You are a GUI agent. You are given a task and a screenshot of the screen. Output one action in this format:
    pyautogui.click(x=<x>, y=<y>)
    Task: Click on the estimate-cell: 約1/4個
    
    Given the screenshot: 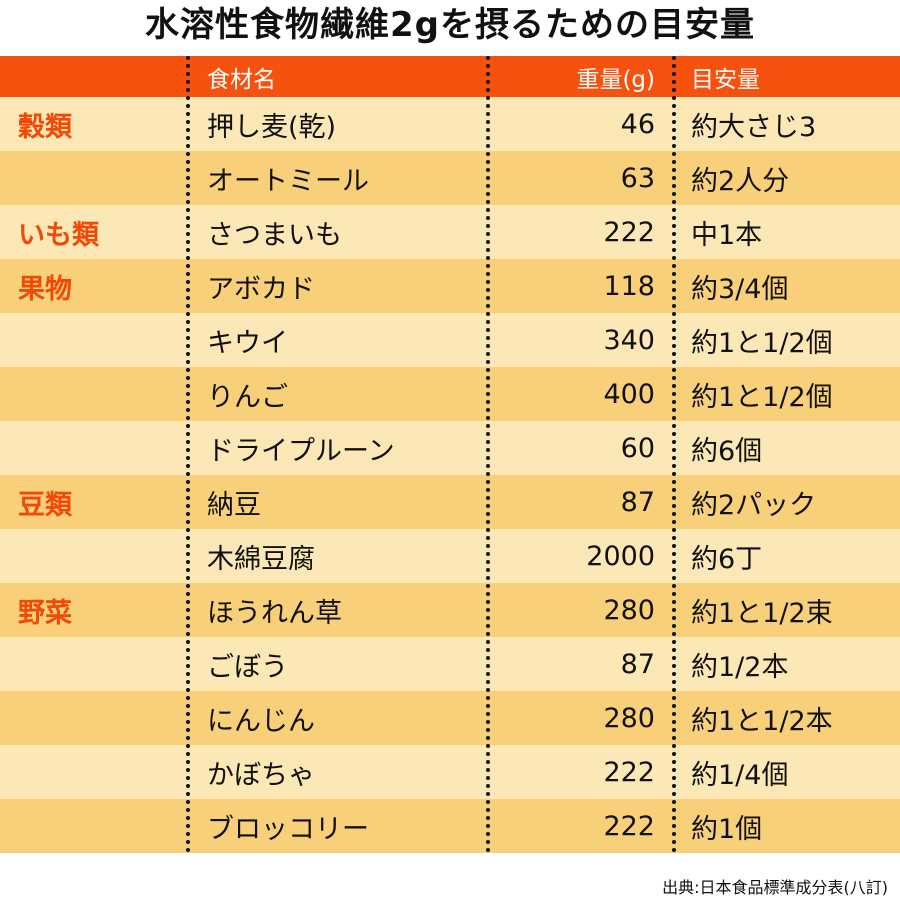 What is the action you would take?
    pyautogui.click(x=786, y=772)
    